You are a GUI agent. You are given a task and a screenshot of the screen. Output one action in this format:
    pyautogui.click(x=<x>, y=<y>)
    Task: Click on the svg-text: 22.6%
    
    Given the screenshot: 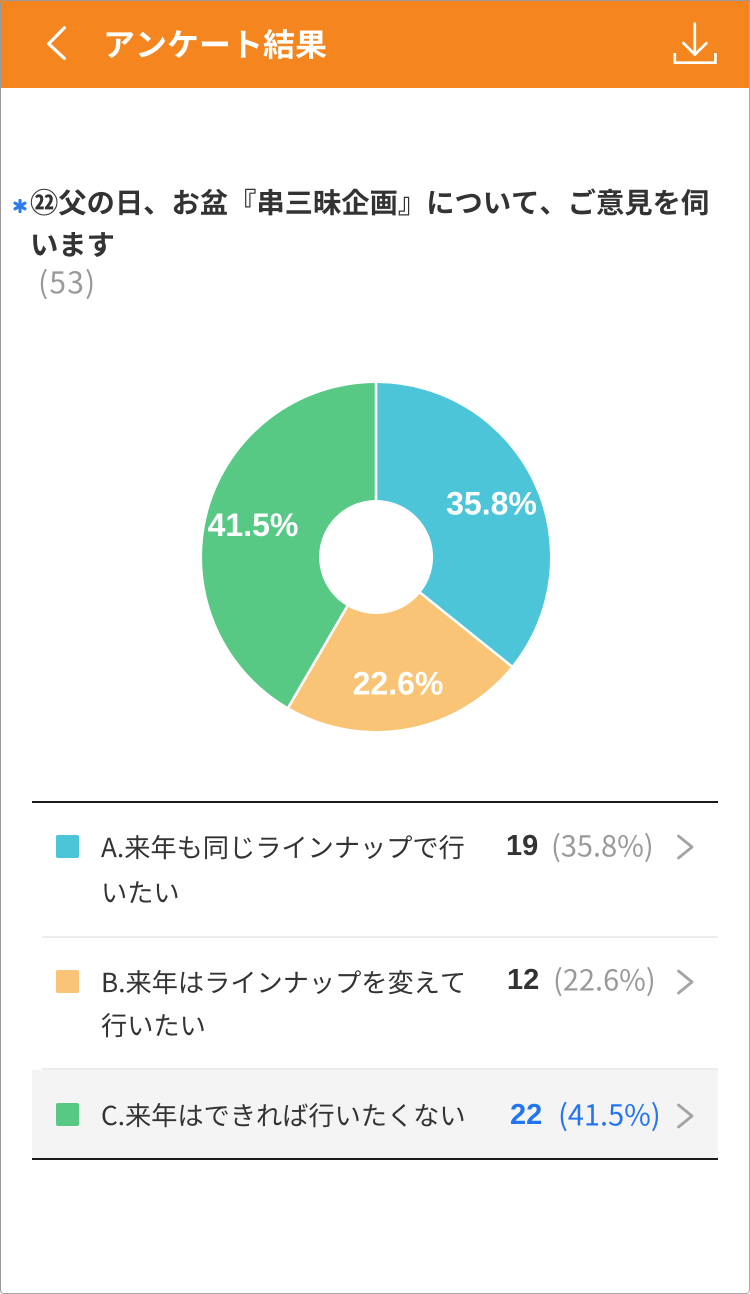 What is the action you would take?
    pyautogui.click(x=398, y=684)
    